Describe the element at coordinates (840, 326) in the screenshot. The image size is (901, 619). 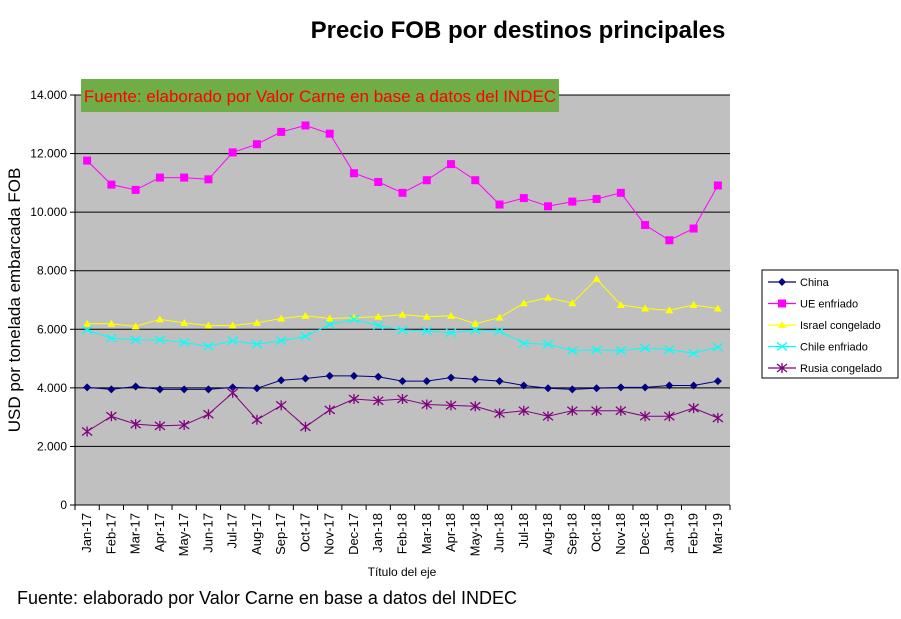
I see `legend-label: Israel congelado` at that location.